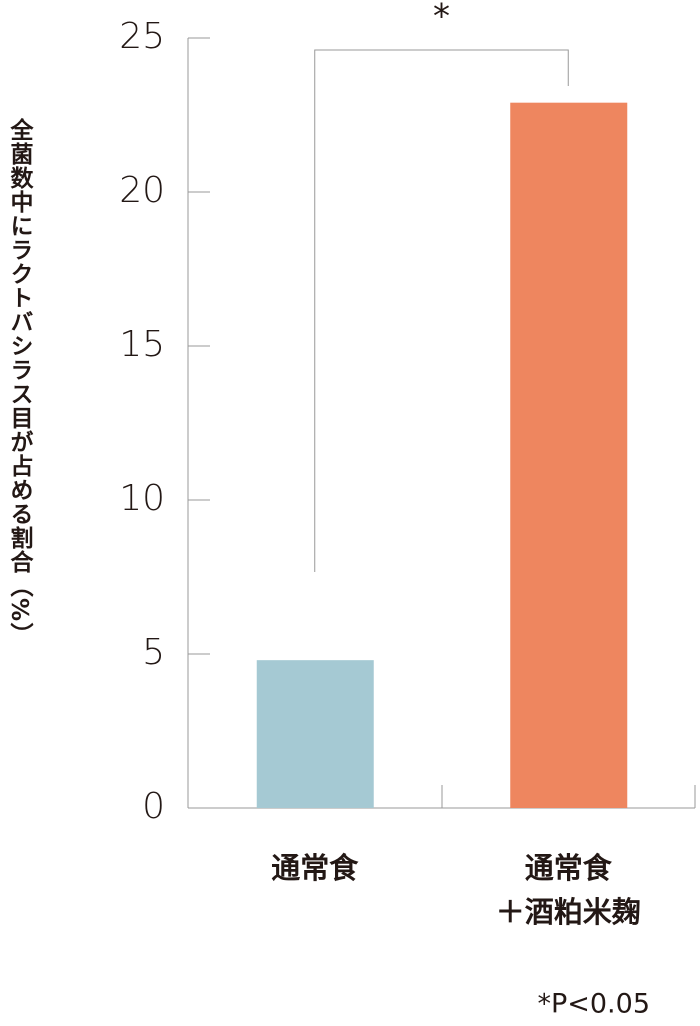  I want to click on y-tick-label: 5, so click(153, 652).